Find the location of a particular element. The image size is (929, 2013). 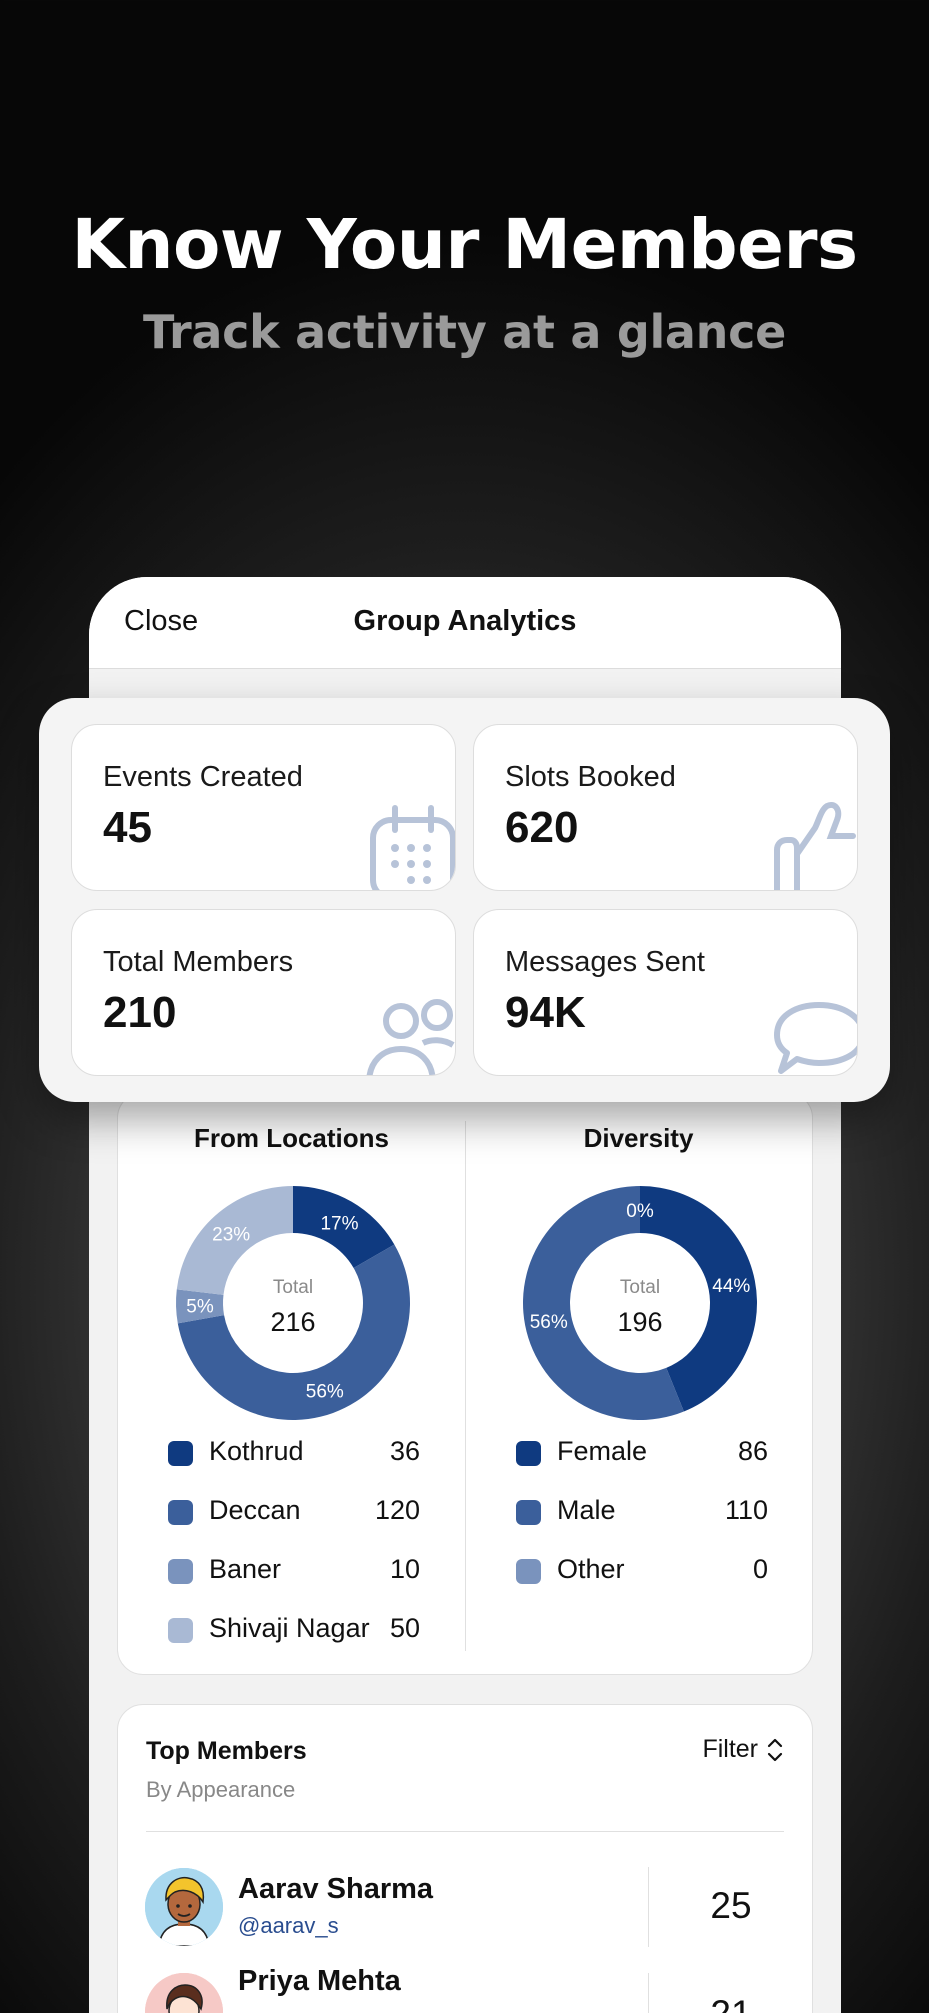

diversity-donut-chart: 44% 56% 0% Total 196 is located at coordinates (640, 1303).